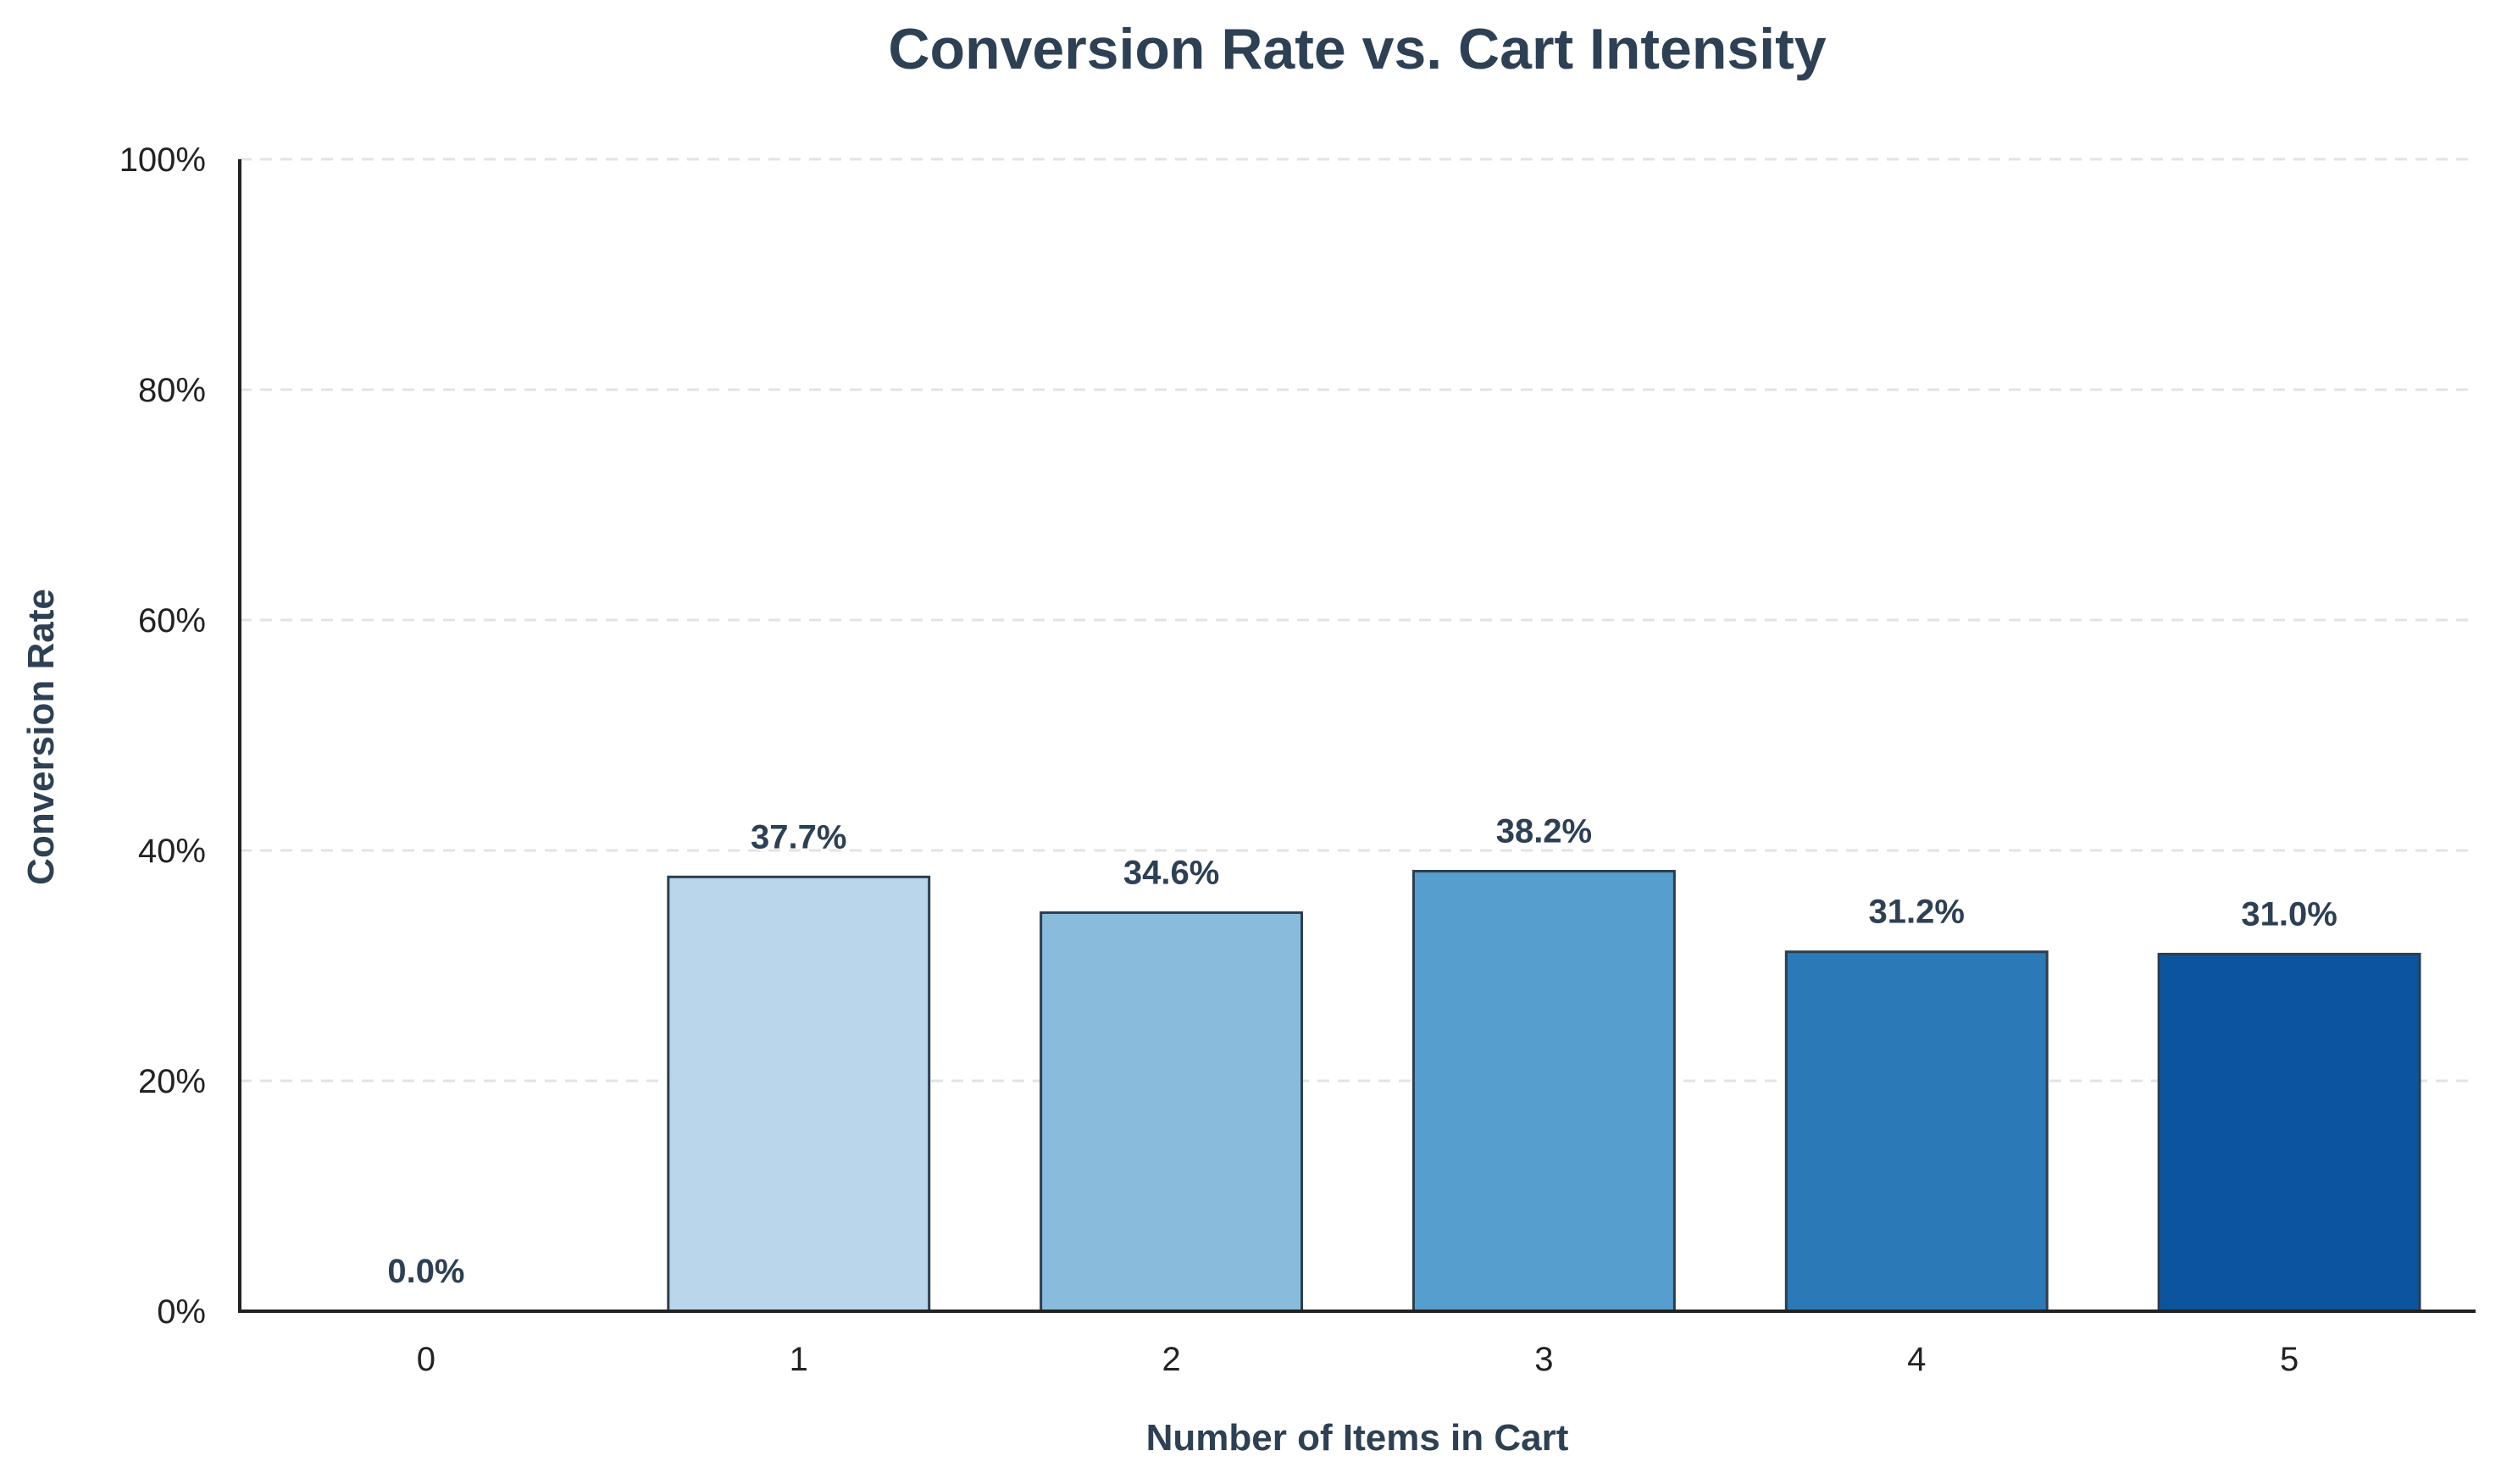 The width and height of the screenshot is (2501, 1484). I want to click on data-label-1: 37.7%, so click(798, 837).